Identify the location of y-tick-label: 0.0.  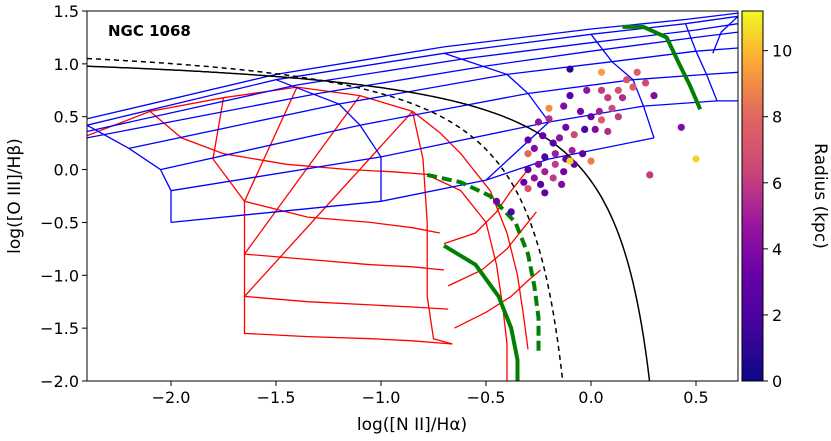
(66, 170).